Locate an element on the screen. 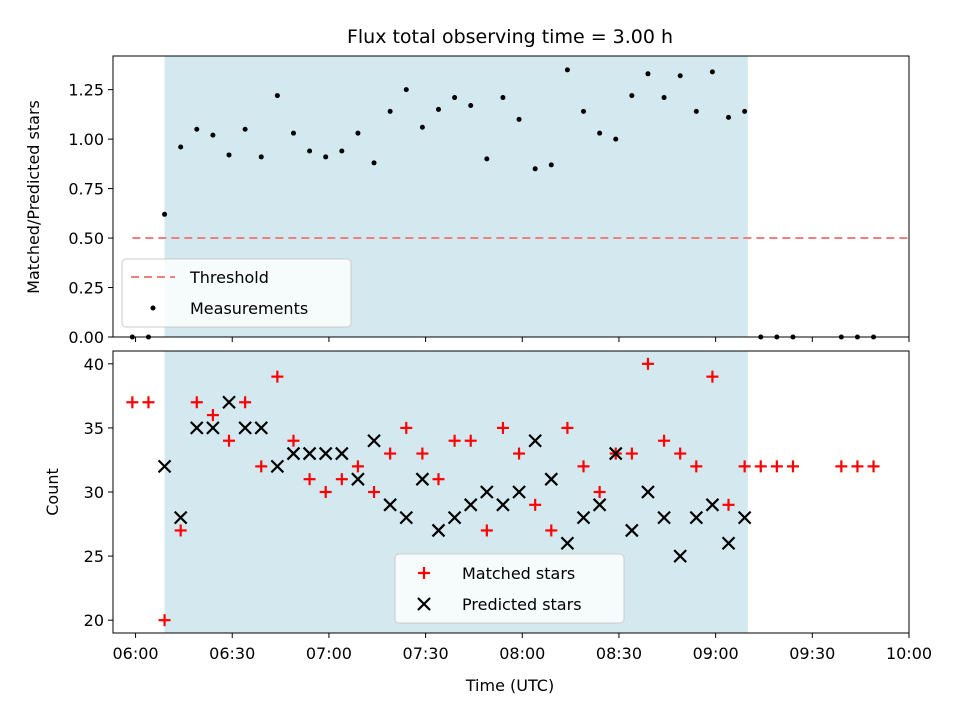 The image size is (960, 720). x-tick-label: 06:30 is located at coordinates (232, 653).